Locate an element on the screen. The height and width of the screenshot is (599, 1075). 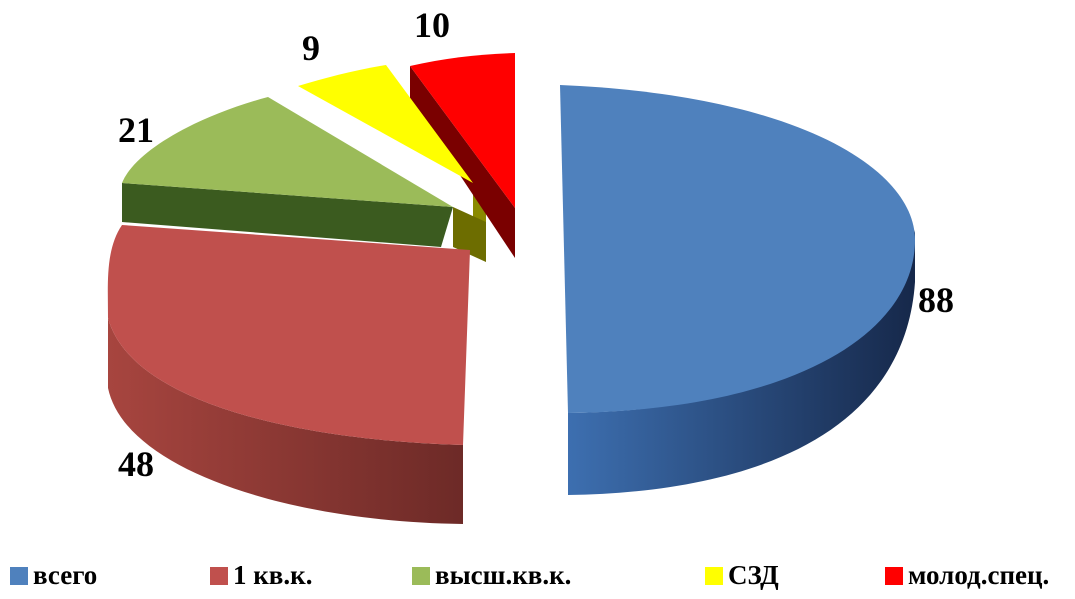
slice-side-vyssh is located at coordinates (287, 215).